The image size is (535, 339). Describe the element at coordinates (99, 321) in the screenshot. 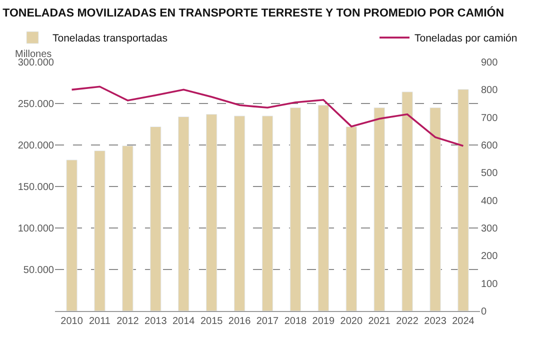

I see `x-tick-label: 2011` at that location.